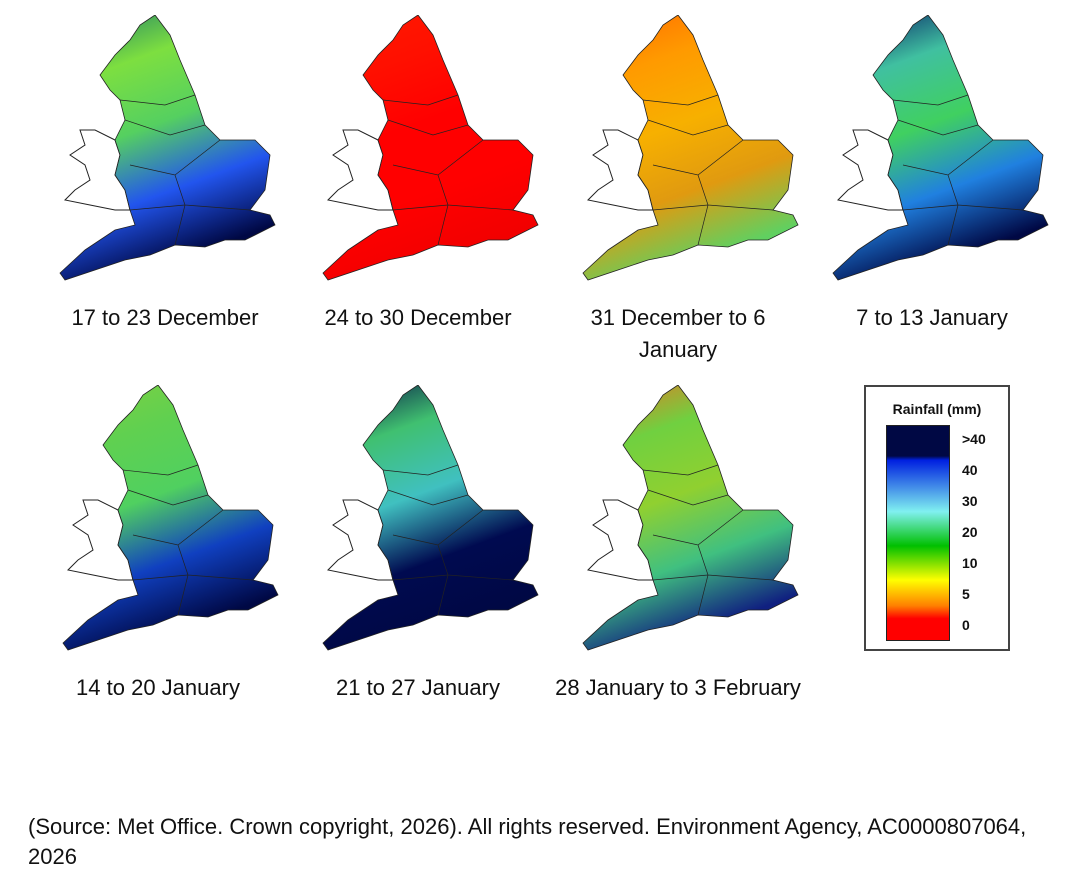  Describe the element at coordinates (966, 625) in the screenshot. I see `legend-tick-label: 0` at that location.